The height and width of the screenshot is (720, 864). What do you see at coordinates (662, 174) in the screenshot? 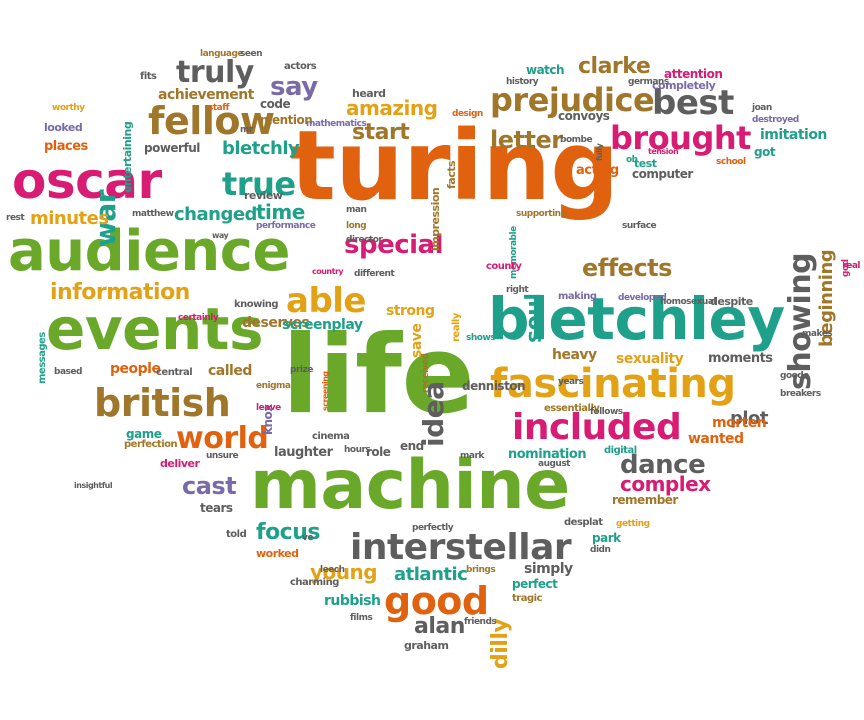
I see `word-computer: computer` at bounding box center [662, 174].